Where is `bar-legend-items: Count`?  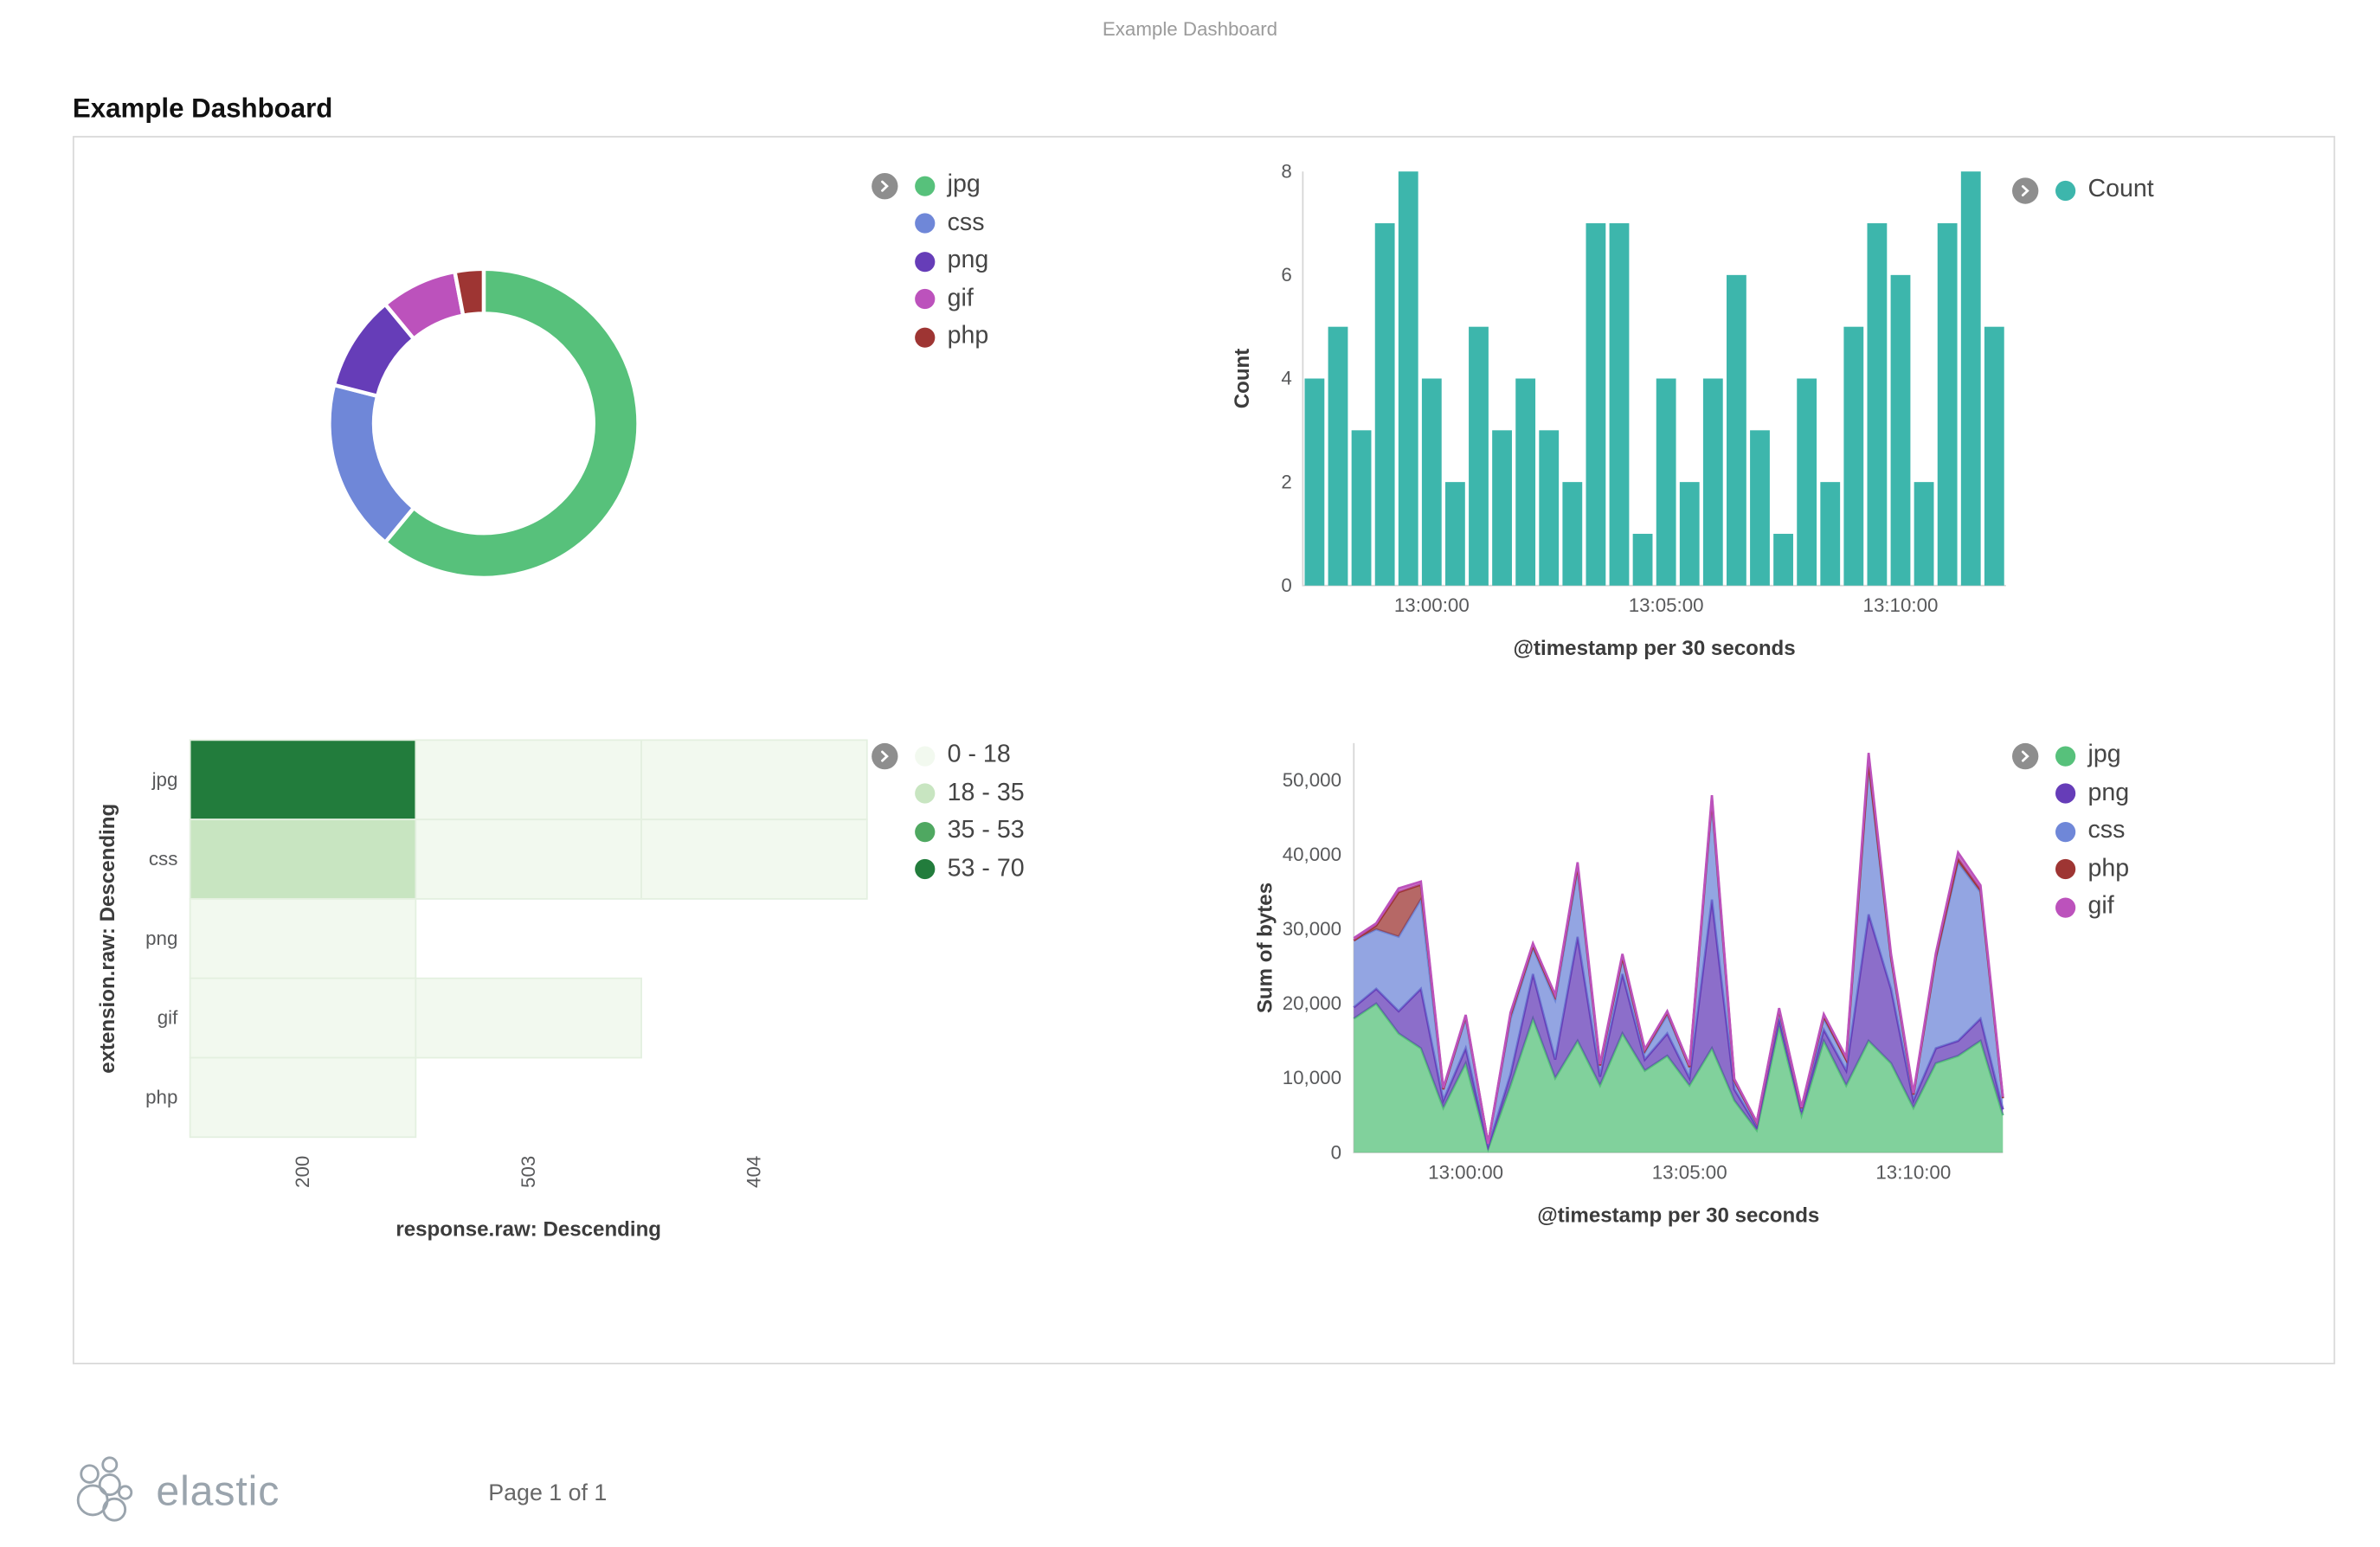
bar-legend-items: Count is located at coordinates (2104, 190).